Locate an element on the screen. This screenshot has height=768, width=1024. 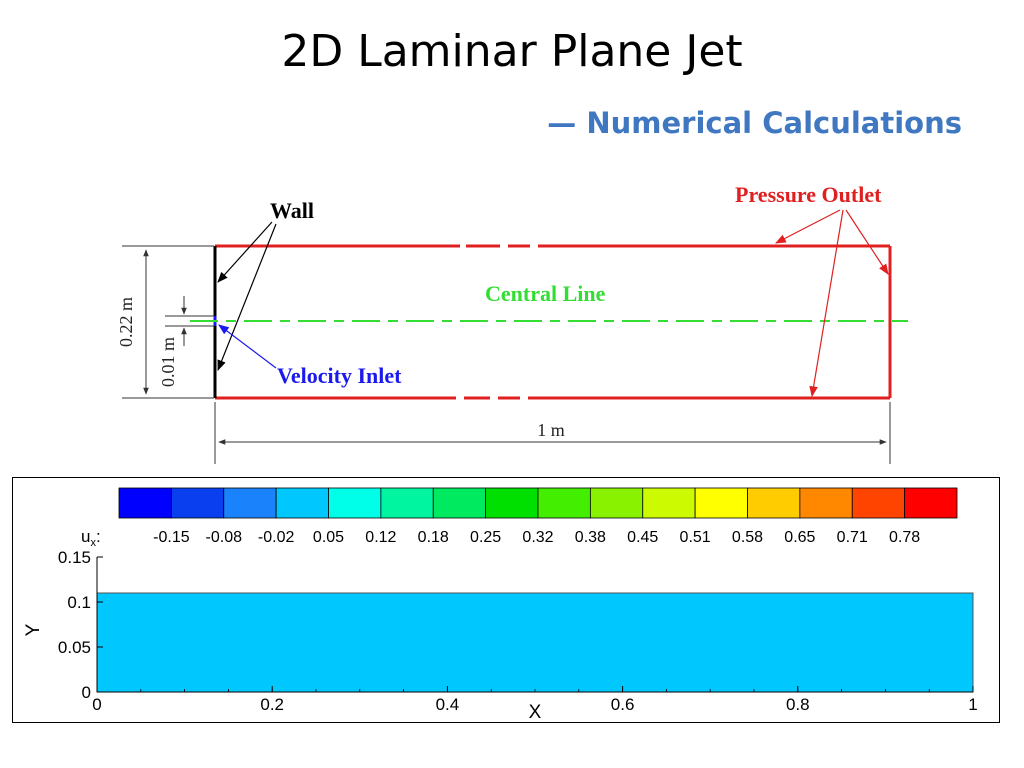
colorbar-level-label: 0.18 is located at coordinates (433, 537).